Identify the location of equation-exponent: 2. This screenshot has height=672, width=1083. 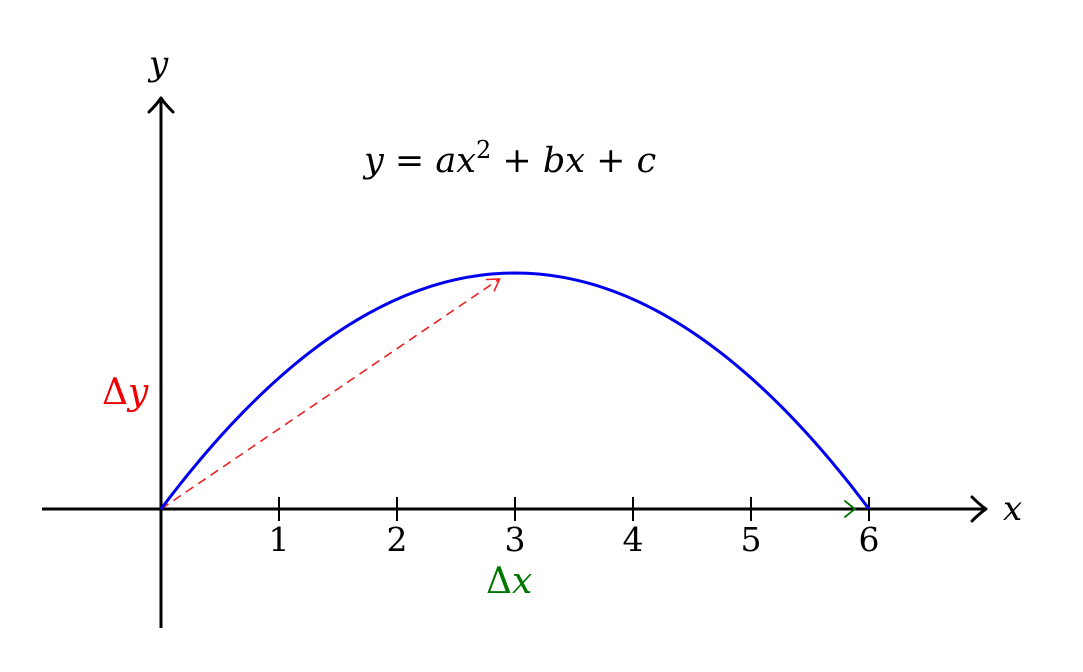
(483, 150).